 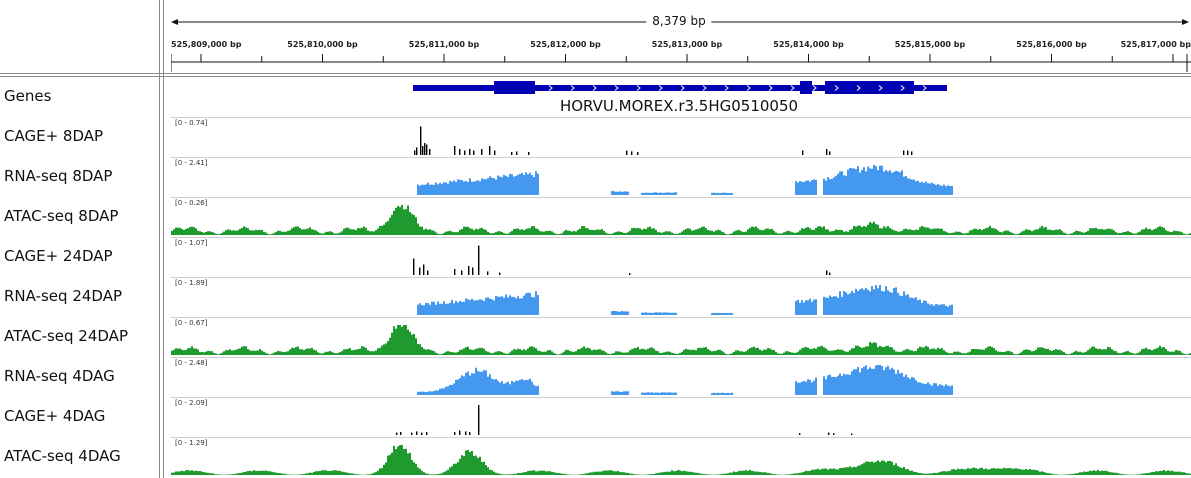 What do you see at coordinates (565, 44) in the screenshot?
I see `ruler-tick-label: 525,812,000 bp` at bounding box center [565, 44].